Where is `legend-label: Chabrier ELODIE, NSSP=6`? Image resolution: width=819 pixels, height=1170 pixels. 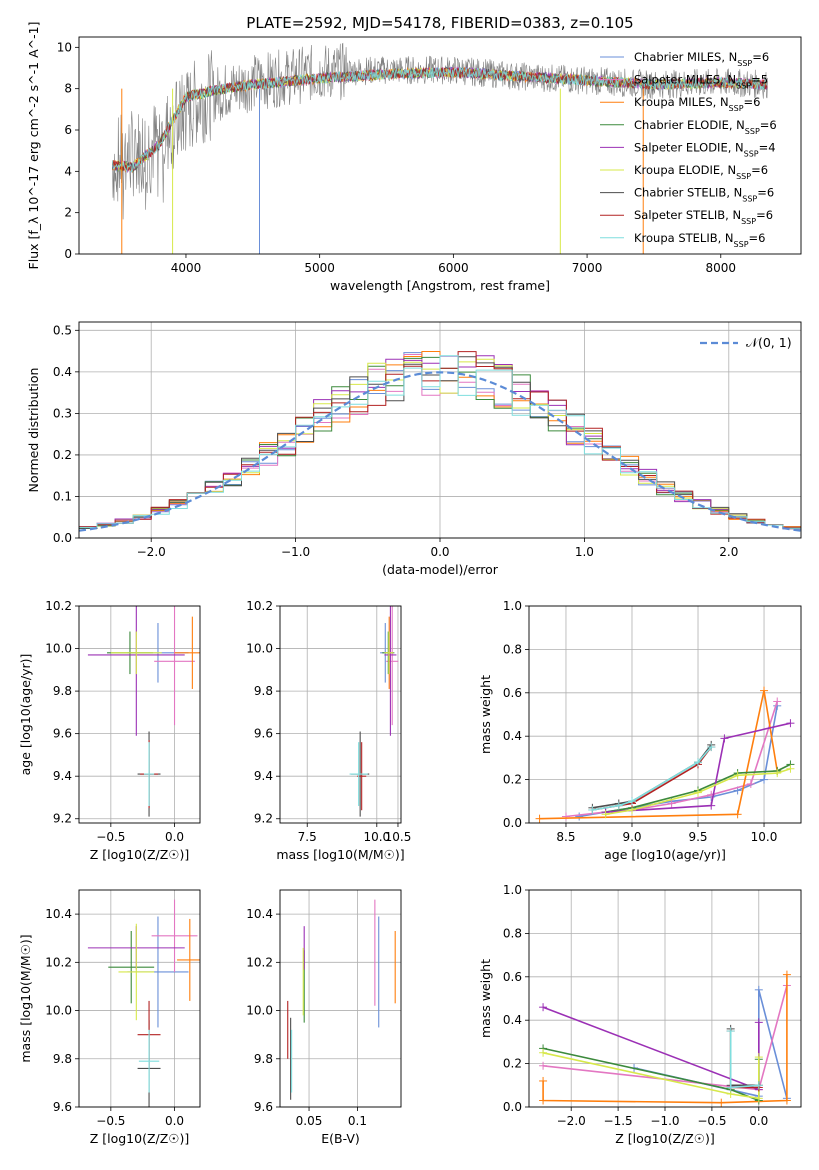 legend-label: Chabrier ELODIE, NSSP=6 is located at coordinates (705, 127).